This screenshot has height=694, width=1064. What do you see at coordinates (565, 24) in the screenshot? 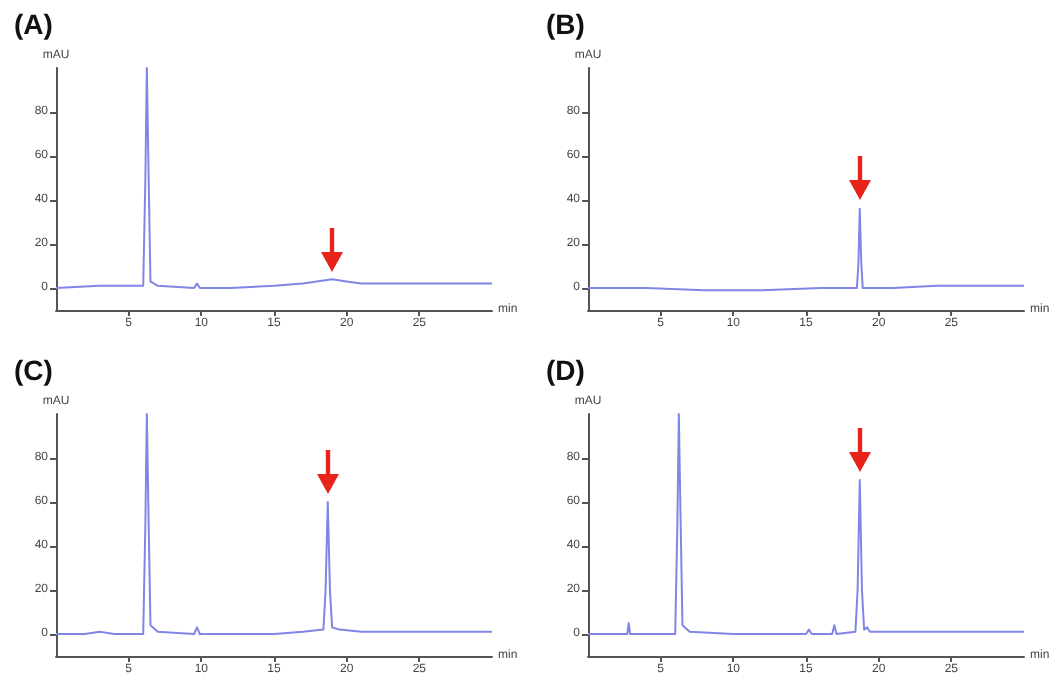
I see `chart-title: (B)` at bounding box center [565, 24].